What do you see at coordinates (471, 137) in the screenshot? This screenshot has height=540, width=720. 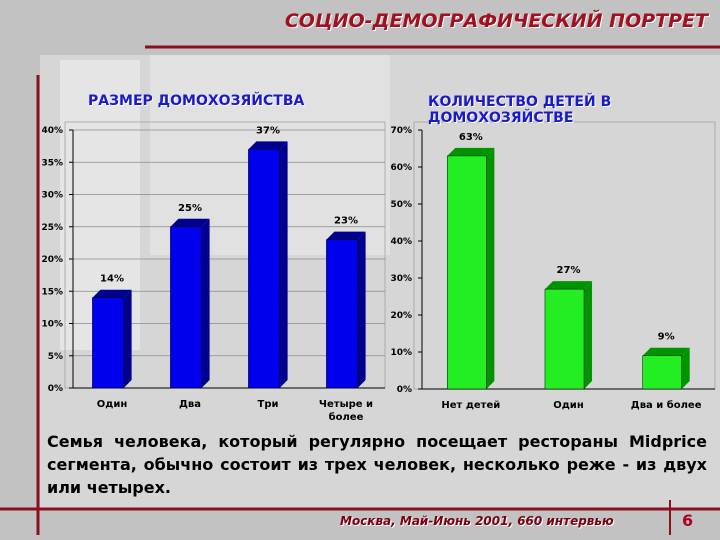 I see `value-label: 63%` at bounding box center [471, 137].